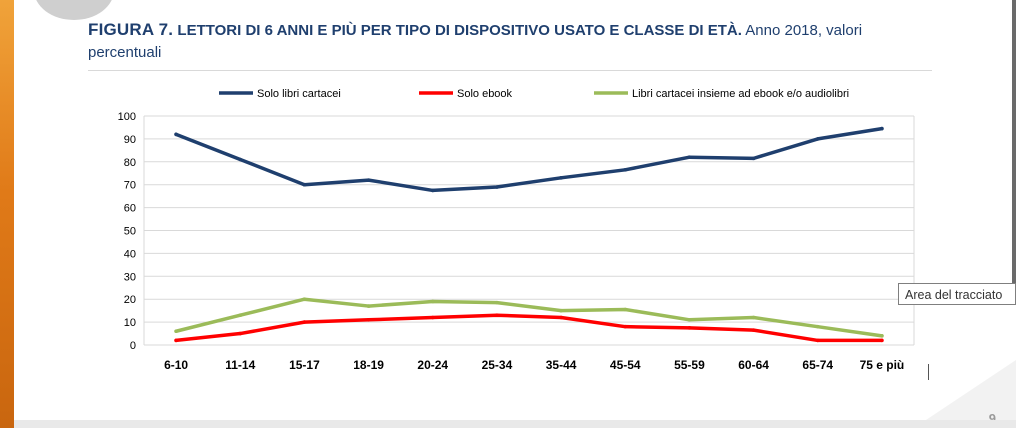 The image size is (1016, 428). Describe the element at coordinates (130, 277) in the screenshot. I see `y-tick-label: 30` at that location.